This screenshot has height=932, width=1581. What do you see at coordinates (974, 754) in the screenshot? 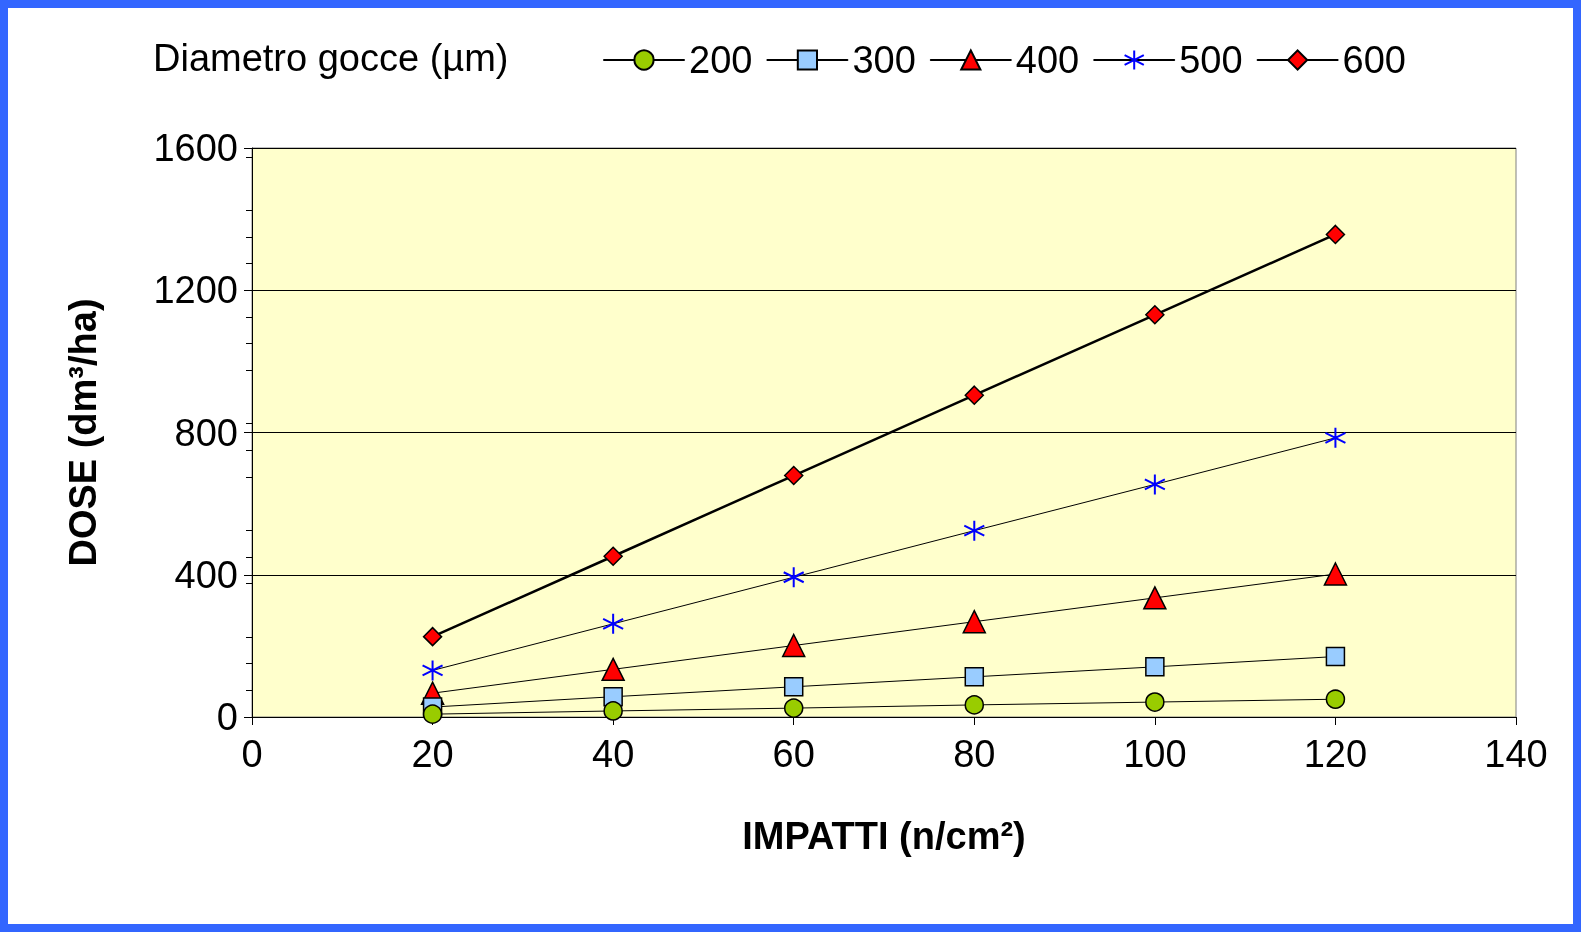
I see `x-tick-label: 80` at bounding box center [974, 754].